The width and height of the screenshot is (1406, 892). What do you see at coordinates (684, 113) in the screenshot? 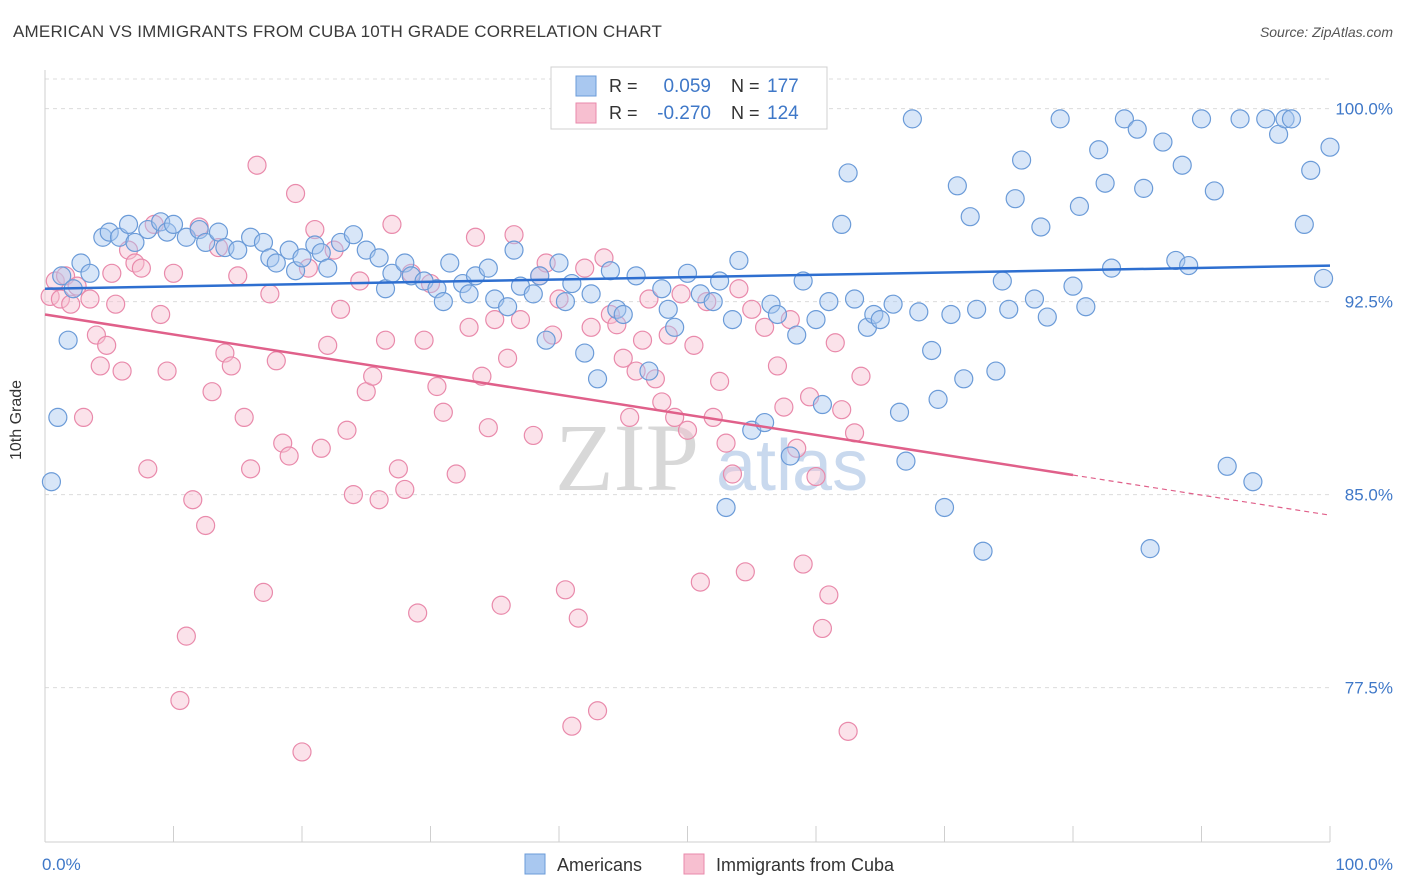
I see `stats-r-value-1: -0.270` at bounding box center [684, 113].